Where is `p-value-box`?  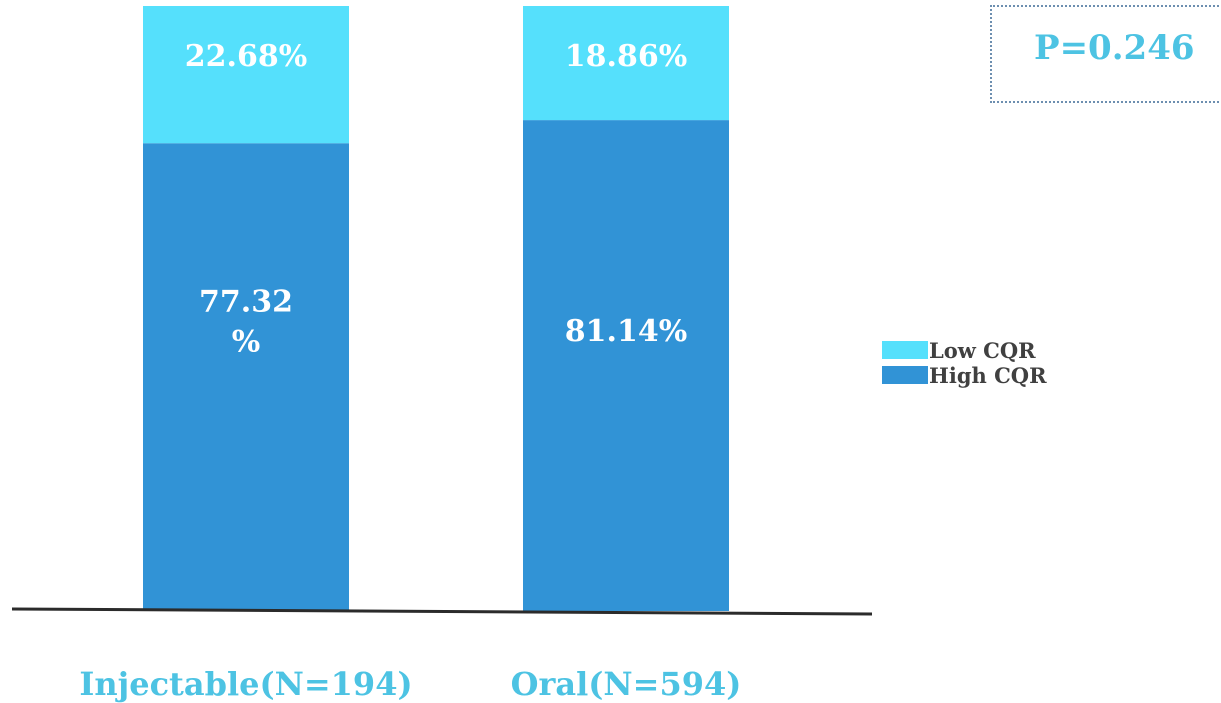 p-value-box is located at coordinates (1105, 54).